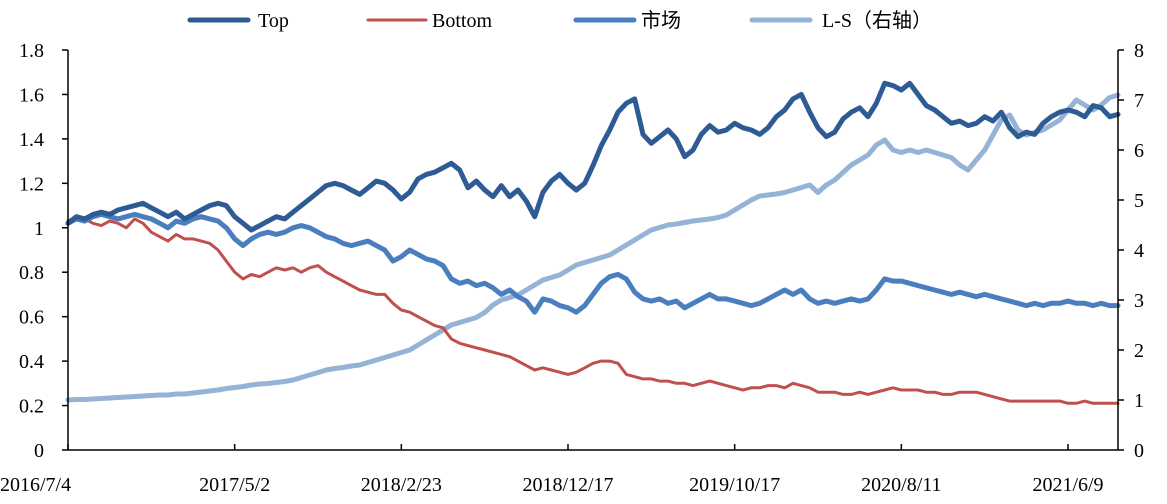 The image size is (1167, 504). I want to click on x-tick-label: 2016/7/4, so click(35, 485).